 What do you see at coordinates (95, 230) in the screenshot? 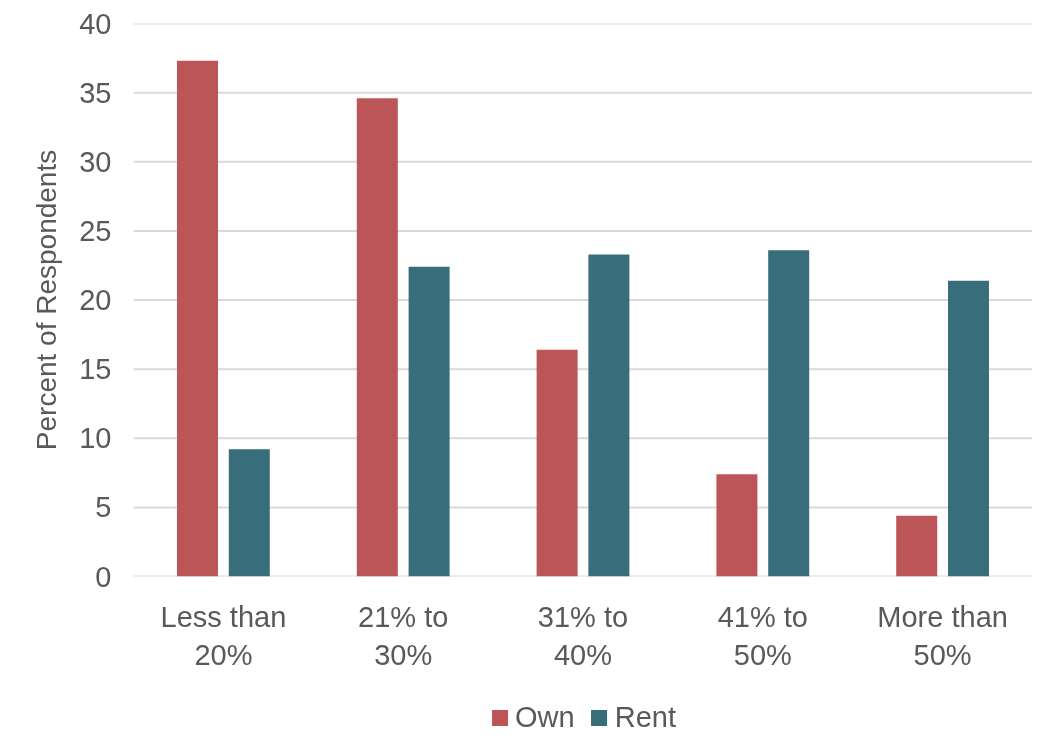
I see `y-tick-label: 25` at bounding box center [95, 230].